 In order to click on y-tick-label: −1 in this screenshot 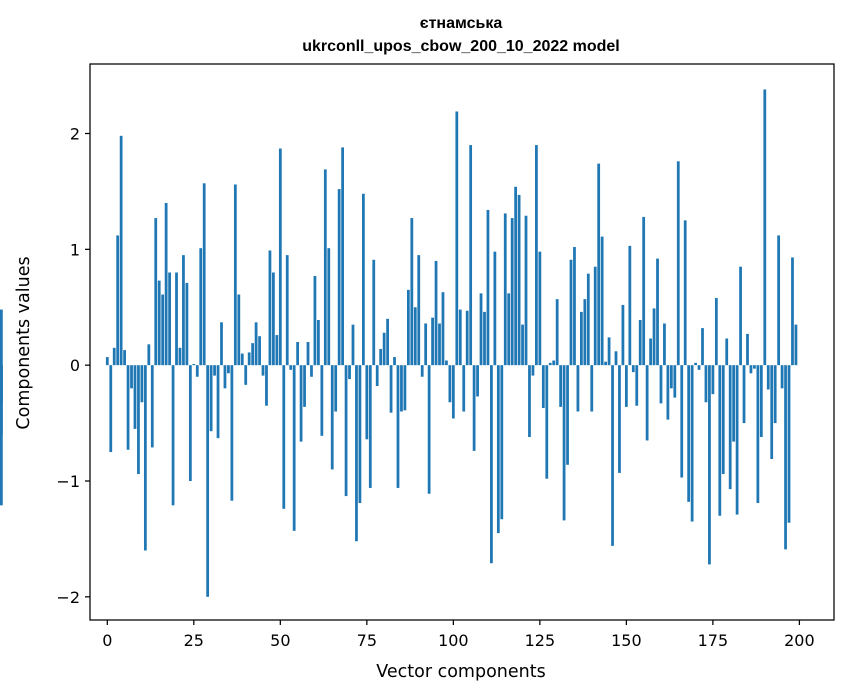, I will do `click(68, 481)`.